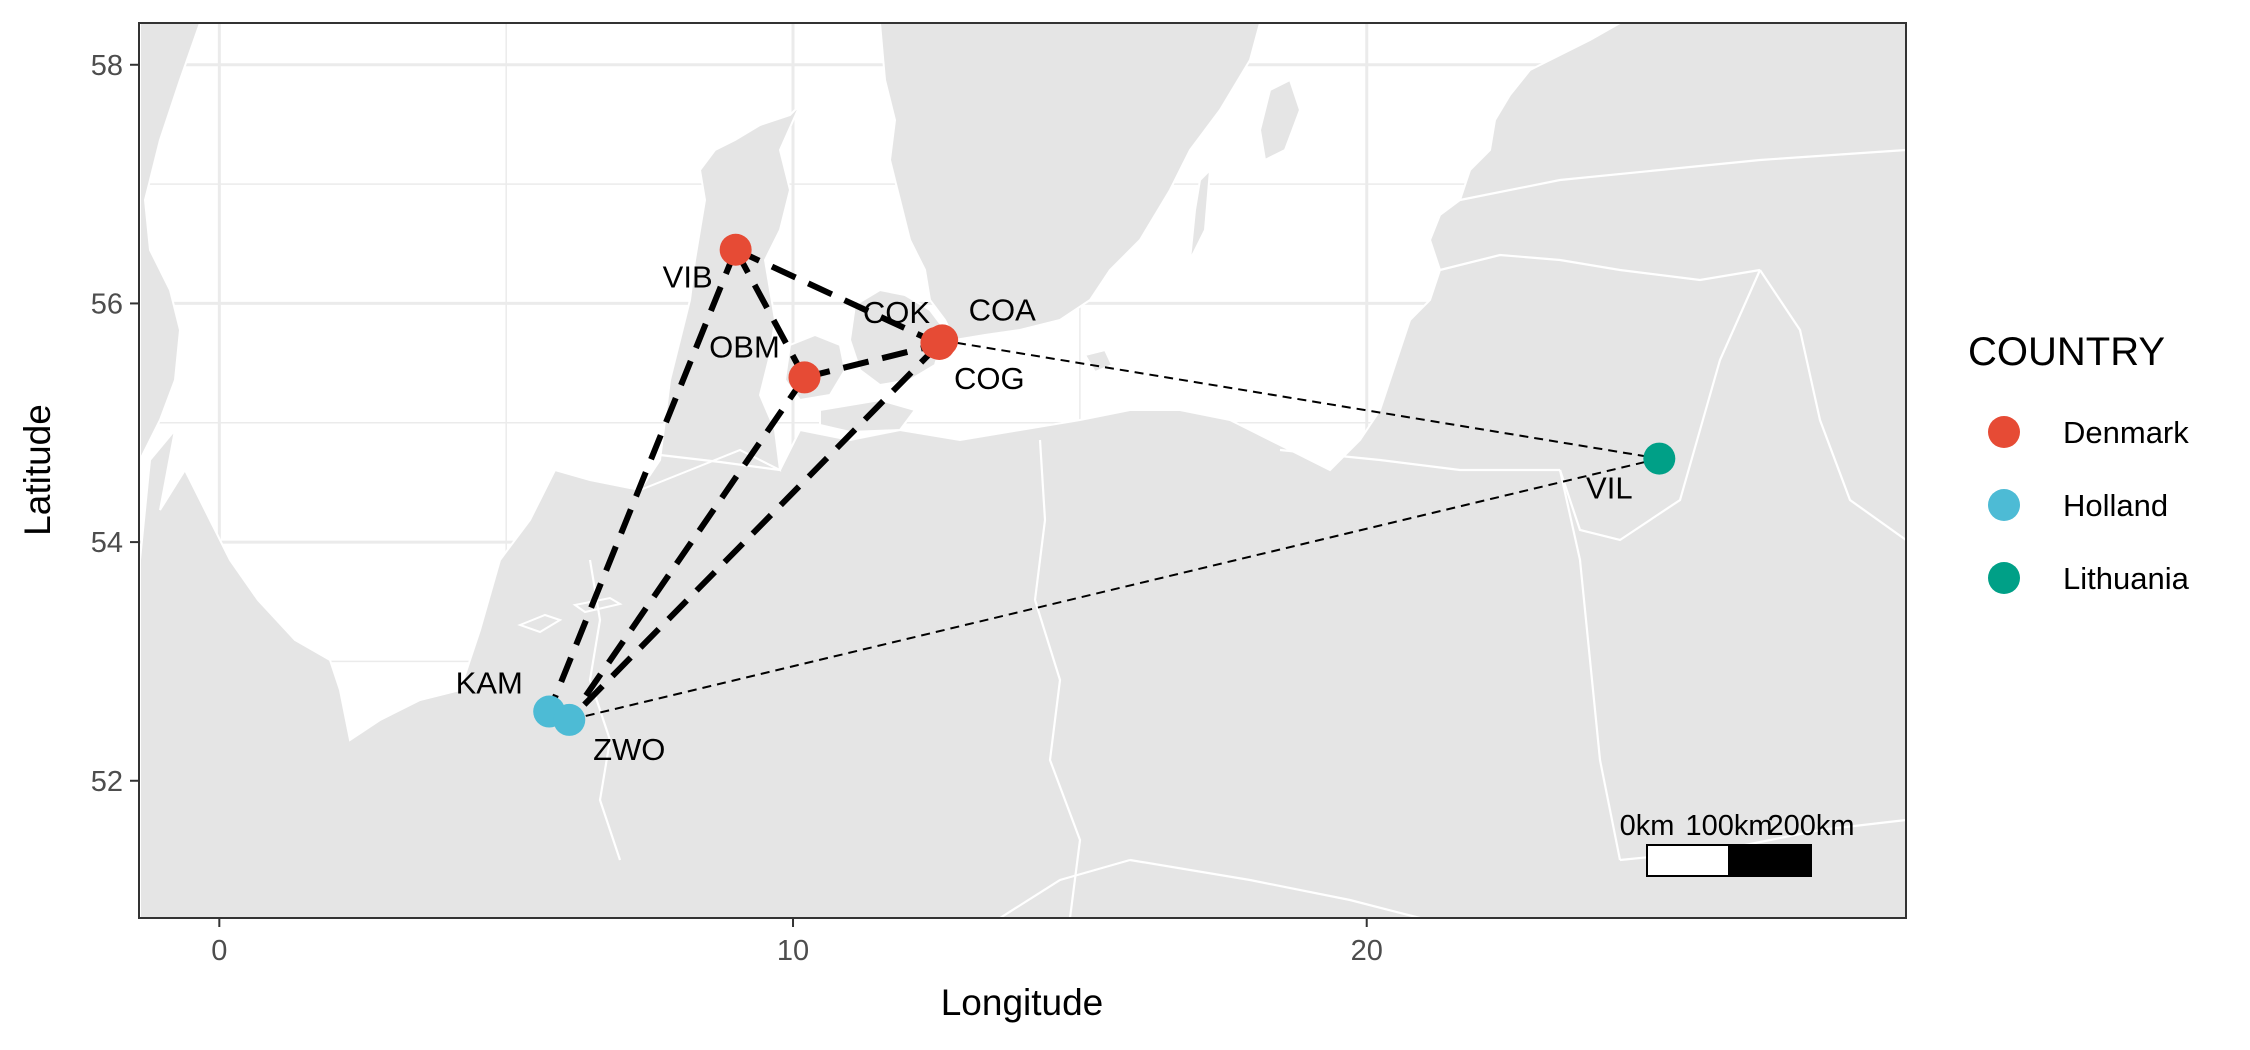 This screenshot has width=2250, height=1050. What do you see at coordinates (744, 346) in the screenshot?
I see `site-label-obm: OBM` at bounding box center [744, 346].